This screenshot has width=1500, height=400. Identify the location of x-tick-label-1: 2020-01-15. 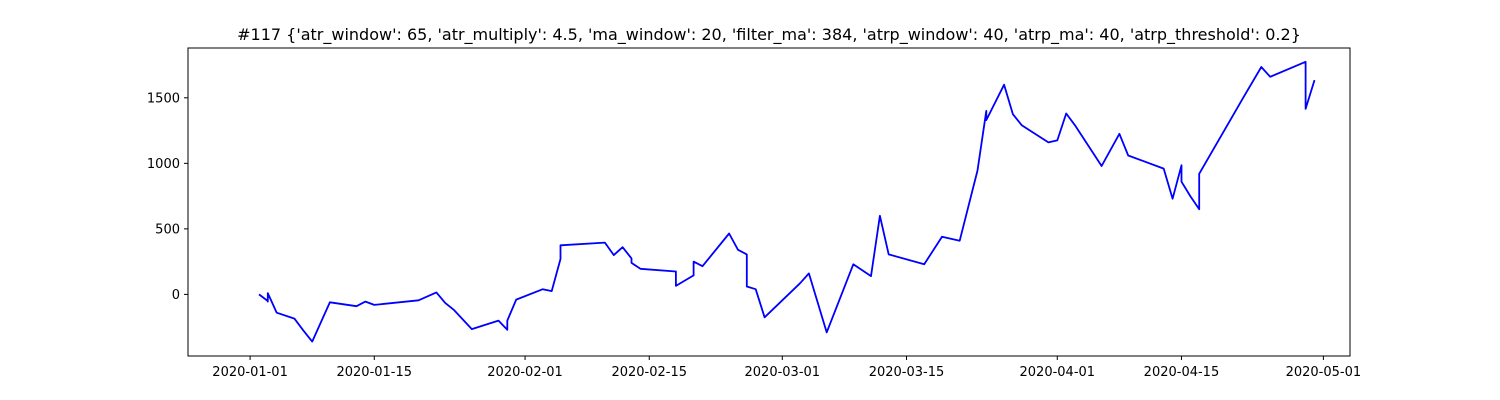
(374, 372).